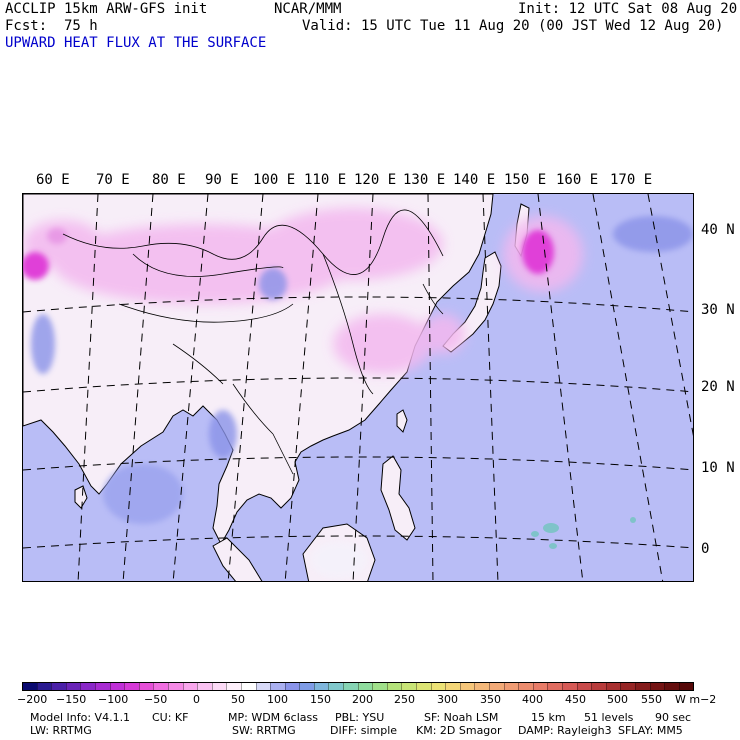 The height and width of the screenshot is (740, 740). What do you see at coordinates (222, 180) in the screenshot?
I see `lon-label-90e: 90 E` at bounding box center [222, 180].